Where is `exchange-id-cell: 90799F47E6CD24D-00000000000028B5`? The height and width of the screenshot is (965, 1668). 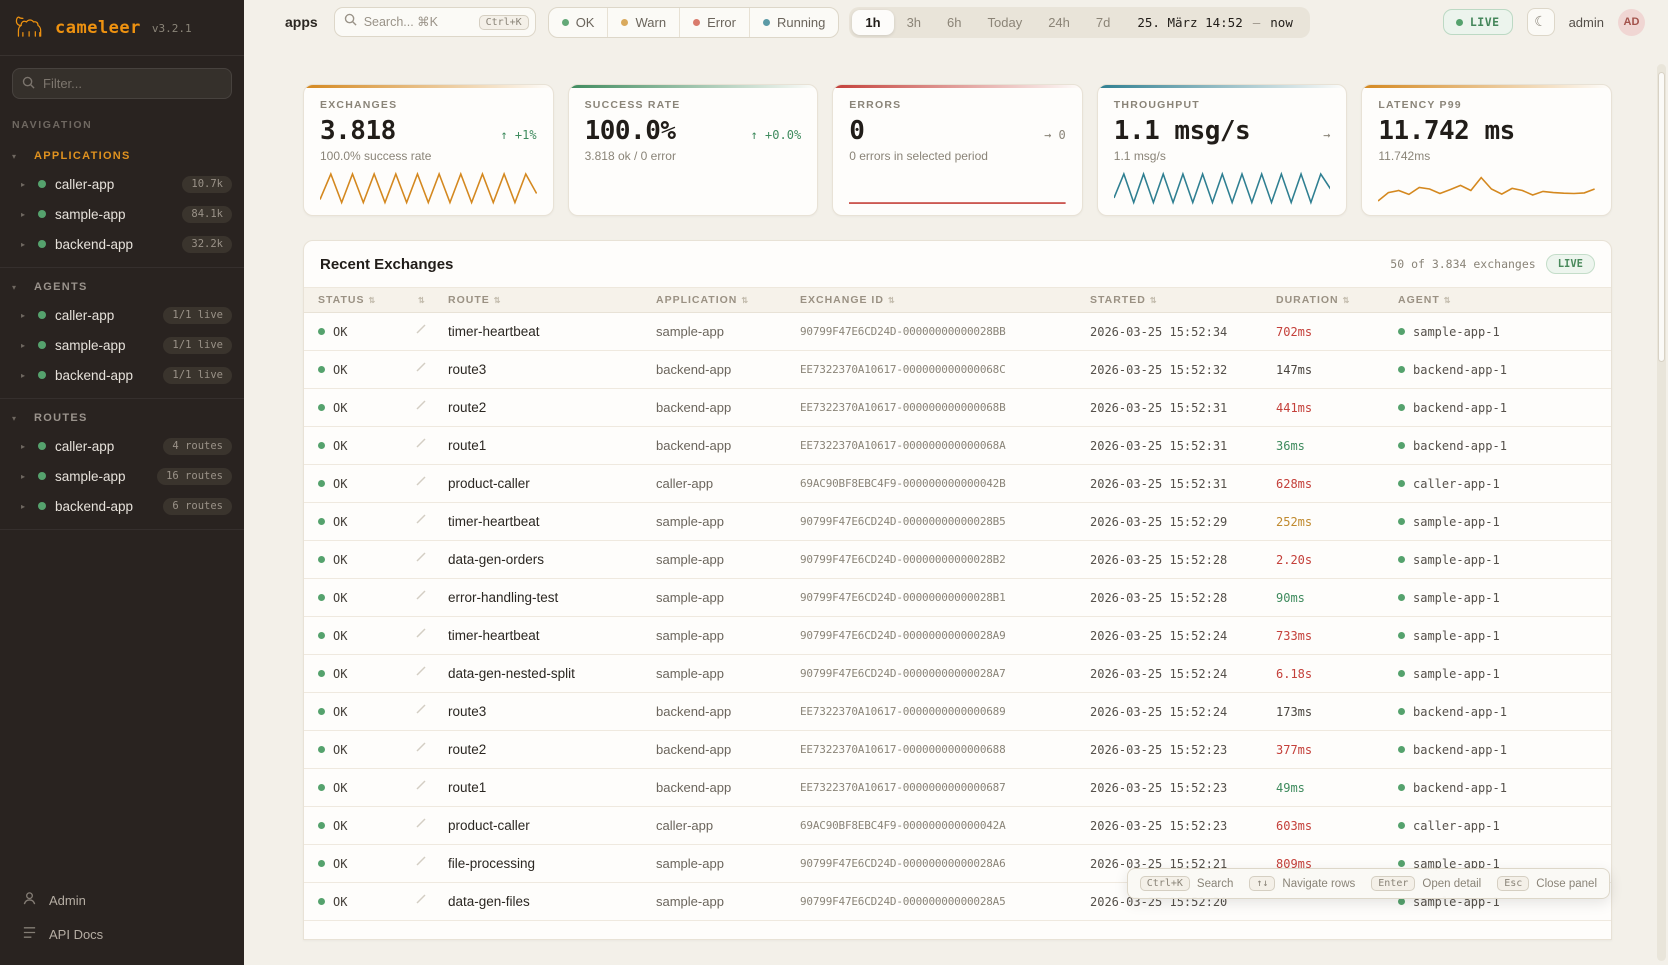 exchange-id-cell: 90799F47E6CD24D-00000000000028B5 is located at coordinates (903, 521).